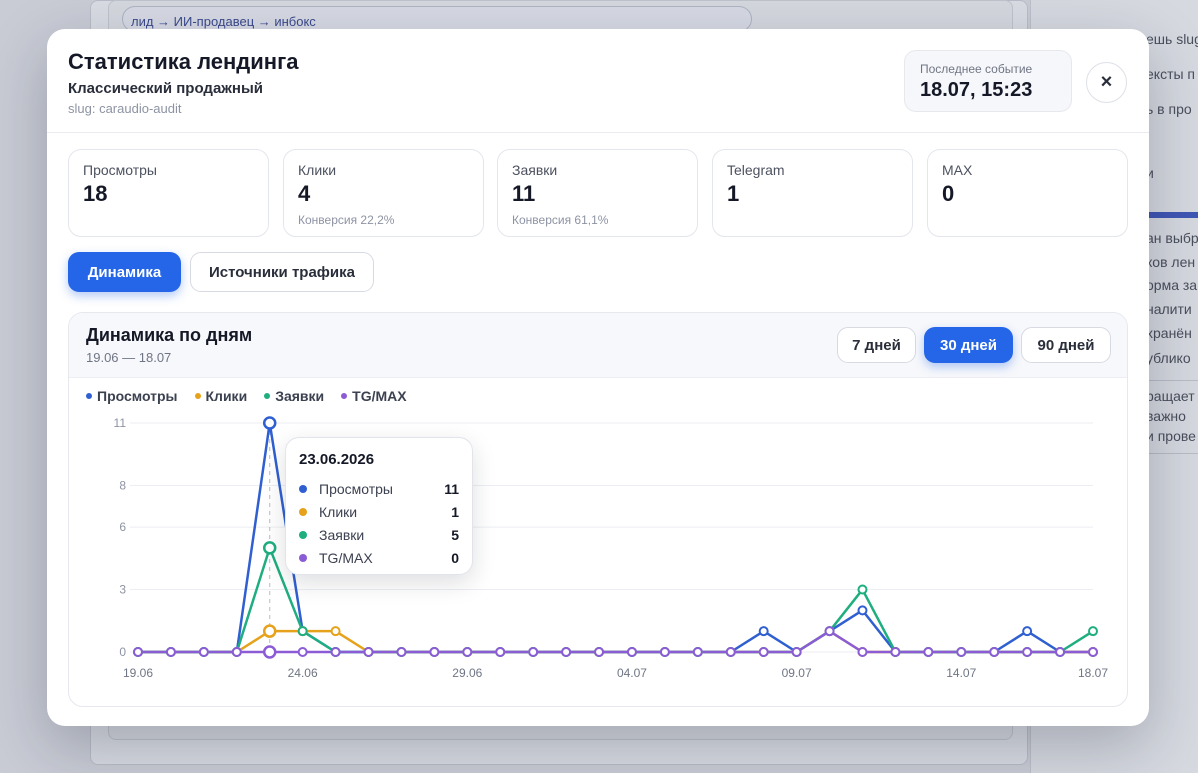 This screenshot has height=773, width=1198. Describe the element at coordinates (1166, 416) in the screenshot. I see `background-sidebar-text: важно` at that location.